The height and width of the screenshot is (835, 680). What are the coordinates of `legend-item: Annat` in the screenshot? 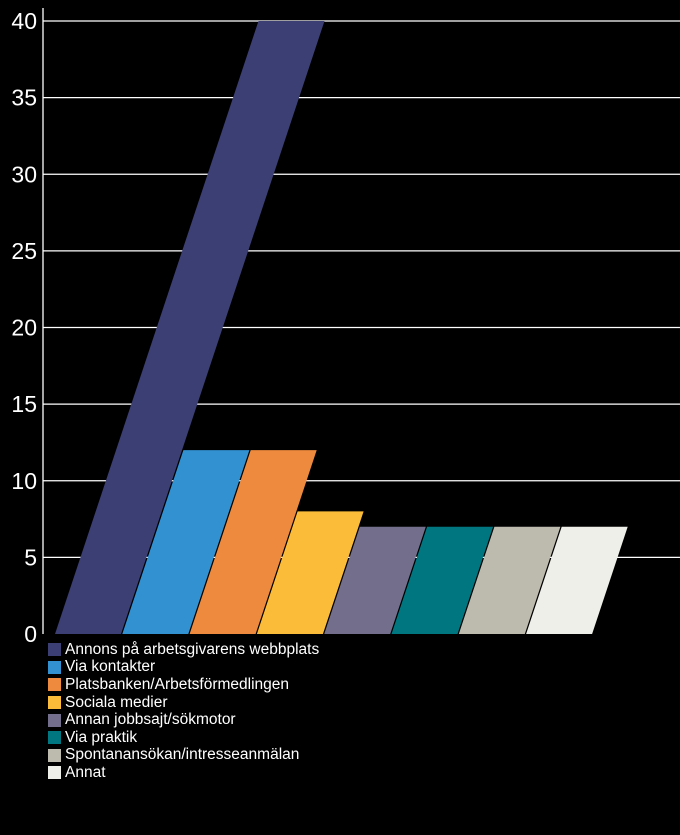 It's located at (183, 773).